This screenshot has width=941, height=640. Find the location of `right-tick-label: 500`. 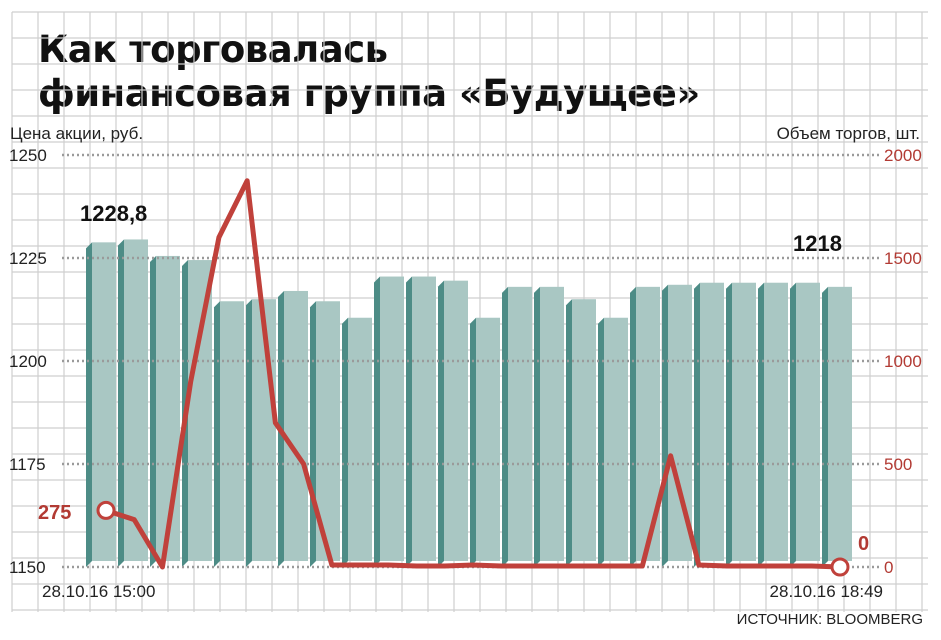

right-tick-label: 500 is located at coordinates (898, 464).